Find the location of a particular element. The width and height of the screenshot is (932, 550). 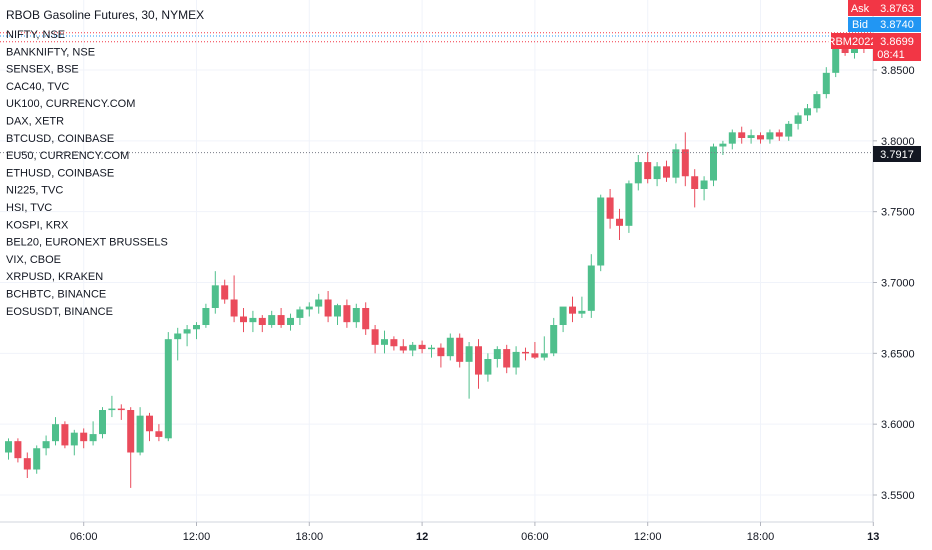

overlay-symbol-item: BANKNIFTY, NSE is located at coordinates (50, 52).